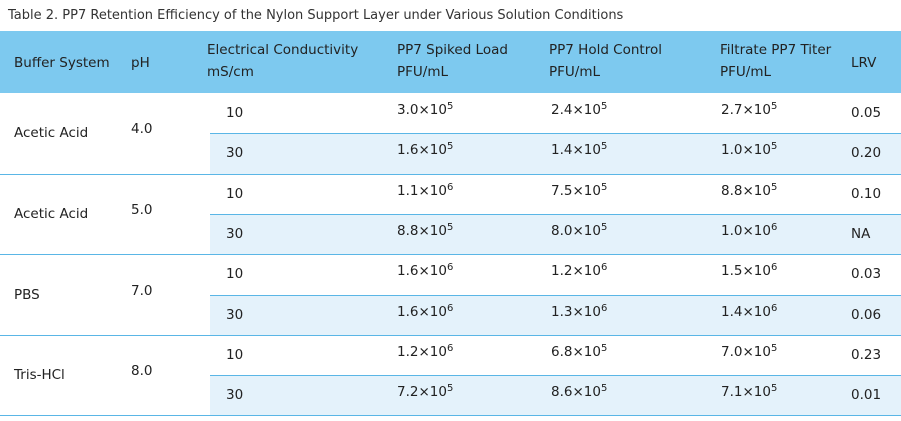  Describe the element at coordinates (861, 233) in the screenshot. I see `lrv-cell: NA` at that location.